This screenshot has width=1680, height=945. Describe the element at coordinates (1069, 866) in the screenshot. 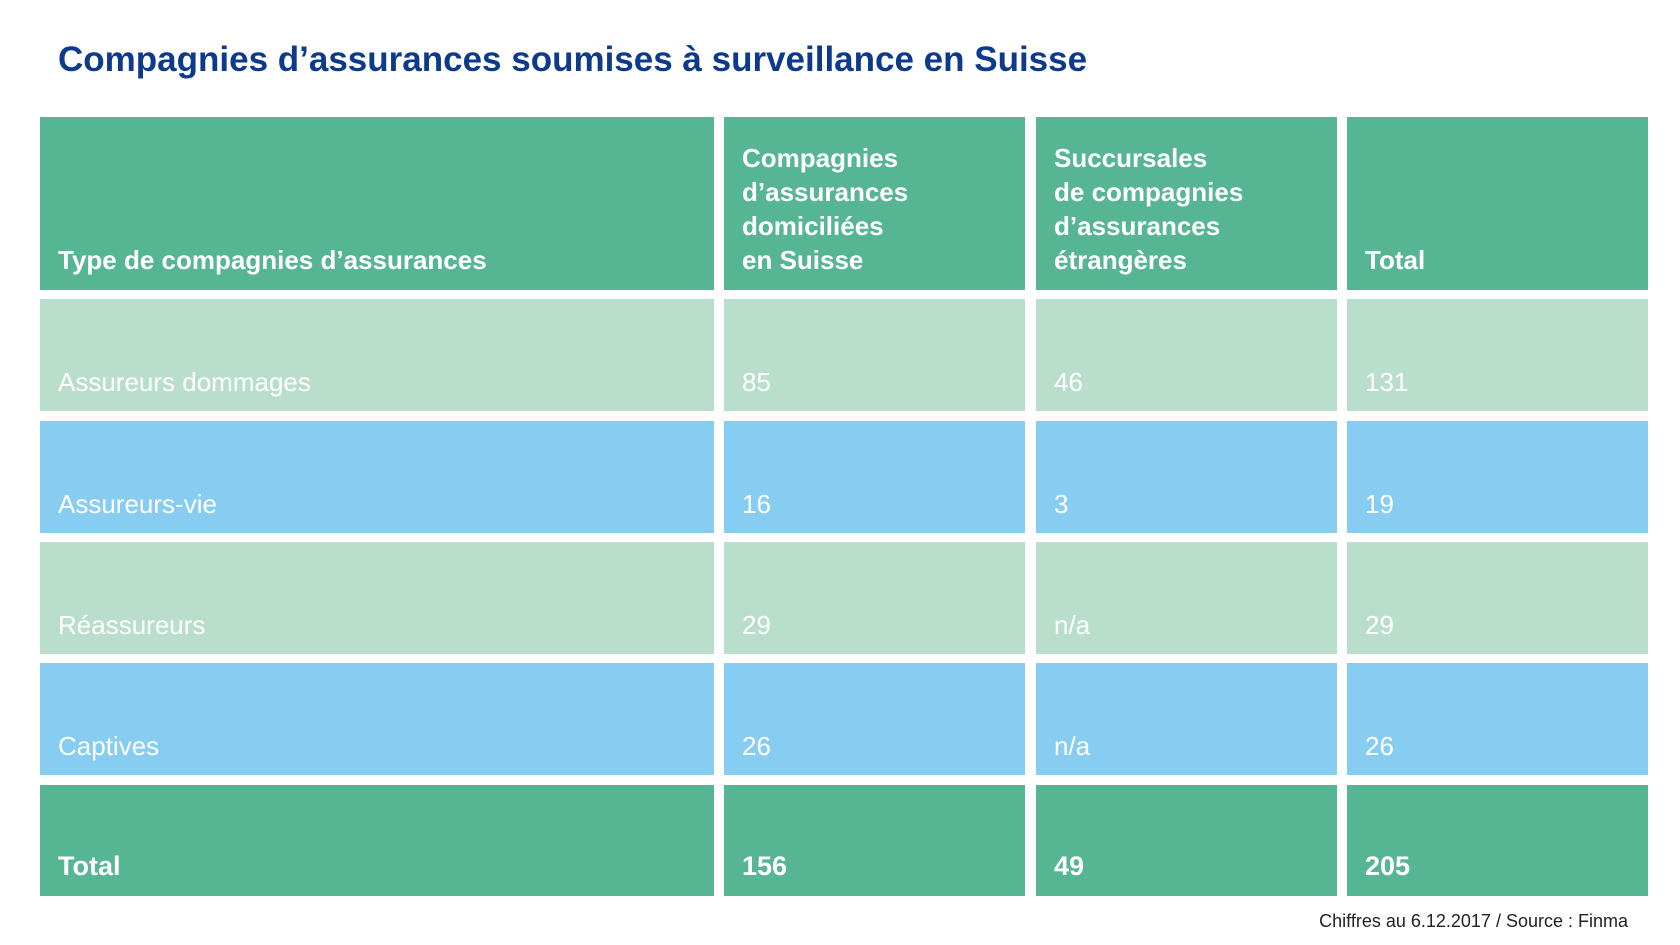

I see `total-cell-text: 49` at that location.